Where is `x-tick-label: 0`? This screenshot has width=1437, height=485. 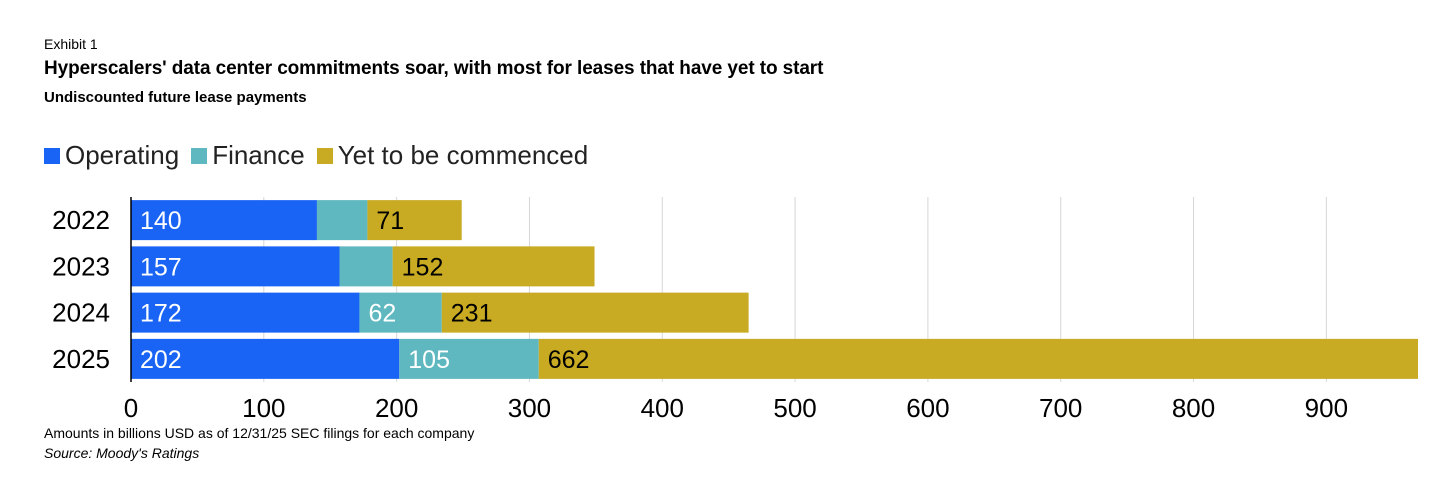 x-tick-label: 0 is located at coordinates (131, 408).